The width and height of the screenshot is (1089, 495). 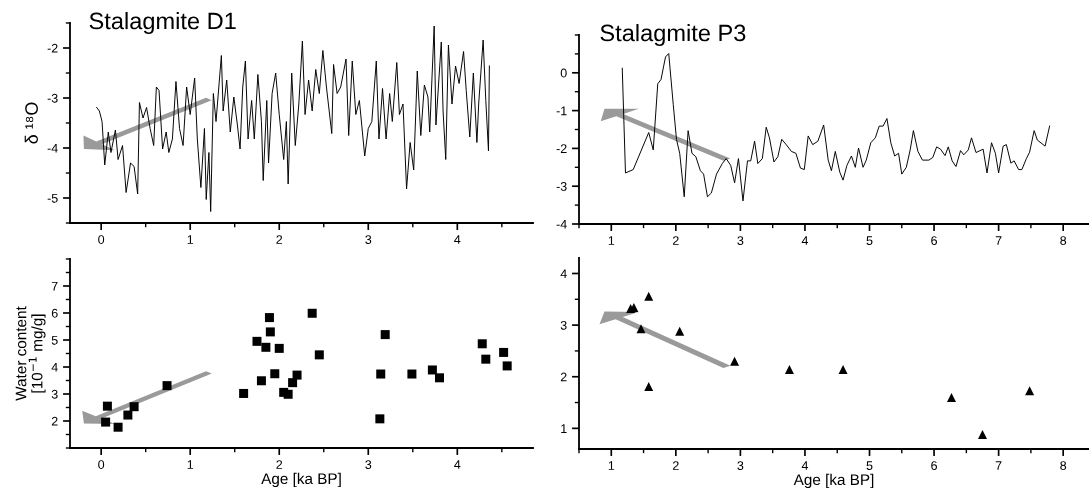 What do you see at coordinates (561, 111) in the screenshot?
I see `y-tick-label: -1` at bounding box center [561, 111].